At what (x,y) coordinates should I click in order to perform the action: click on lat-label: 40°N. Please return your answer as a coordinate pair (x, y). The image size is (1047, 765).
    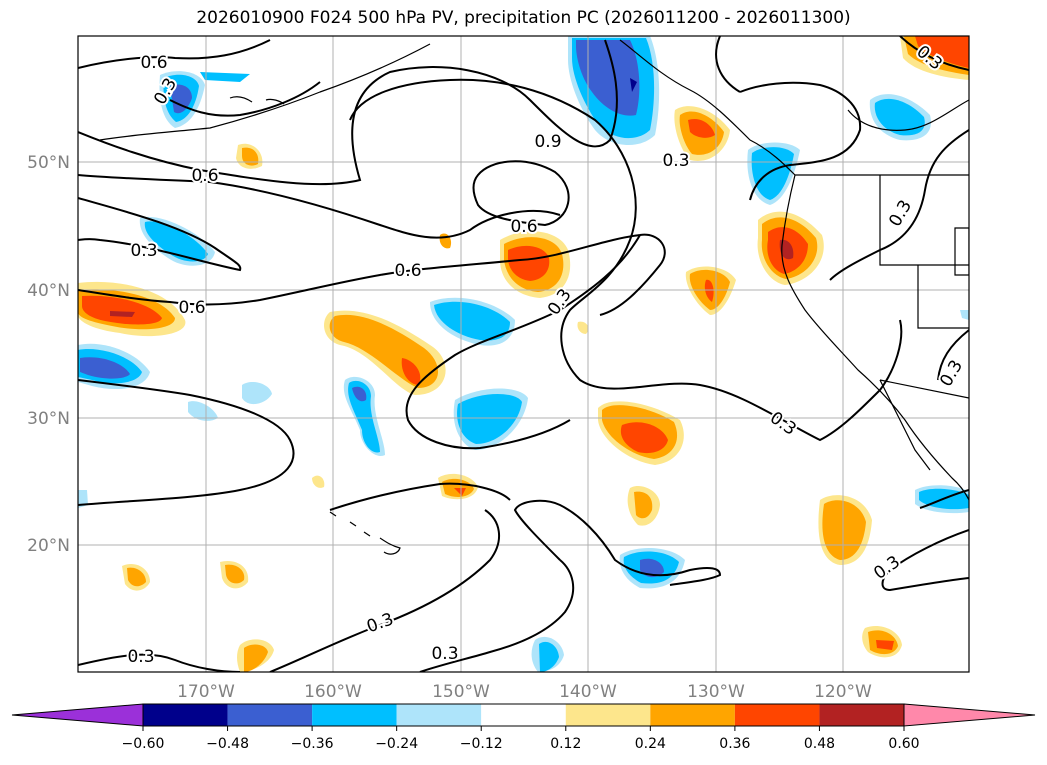
    Looking at the image, I should click on (48, 291).